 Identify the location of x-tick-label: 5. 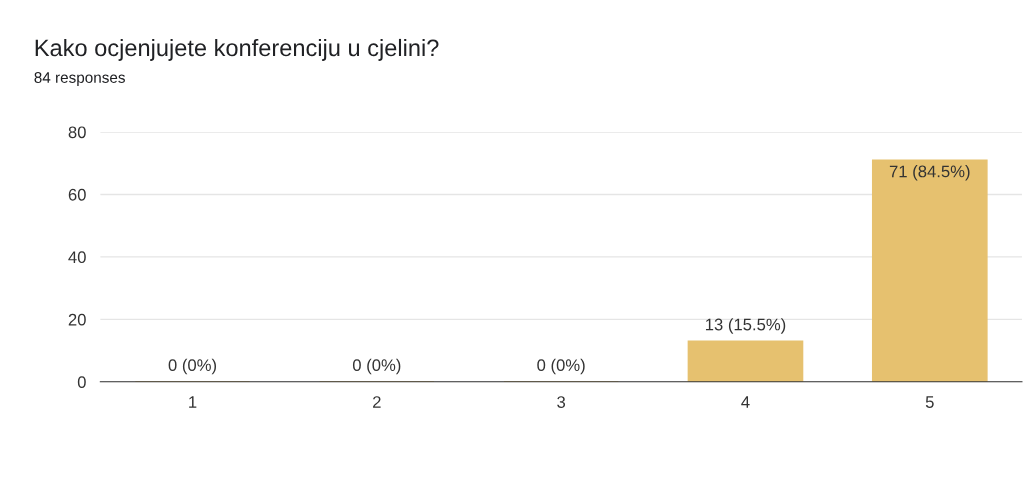
(929, 402).